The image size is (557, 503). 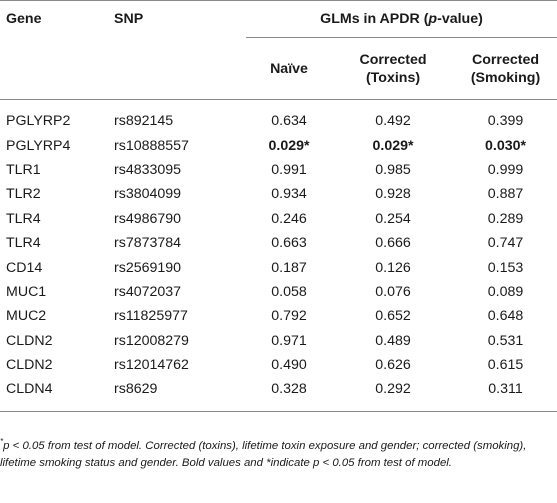 What do you see at coordinates (460, 19) in the screenshot?
I see `header-glm-suffix: -value)` at bounding box center [460, 19].